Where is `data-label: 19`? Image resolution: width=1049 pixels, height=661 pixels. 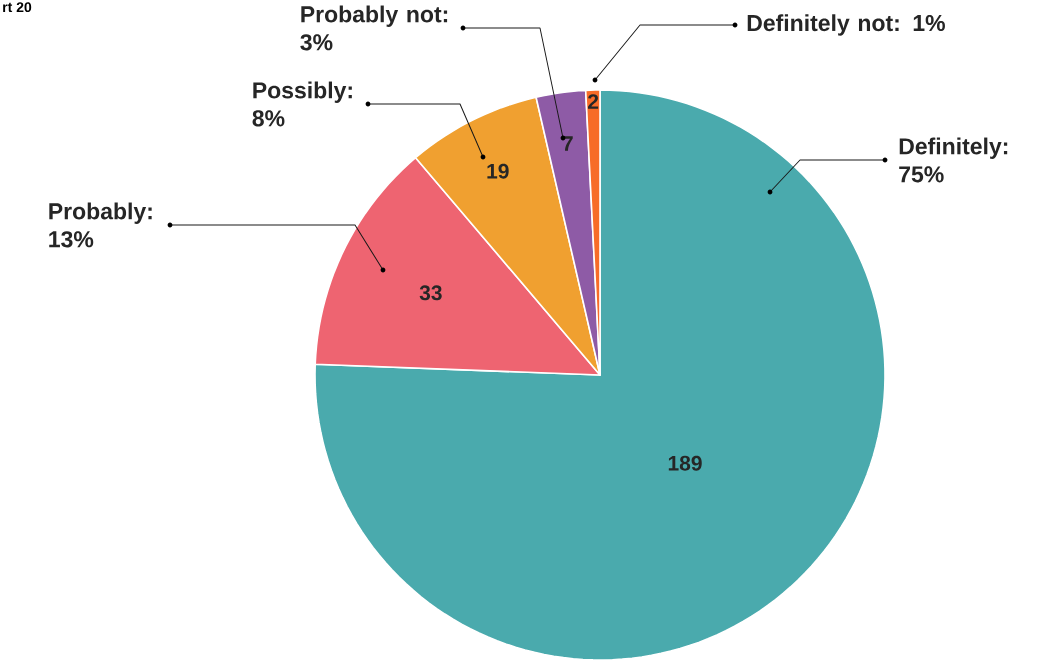
data-label: 19 is located at coordinates (498, 171).